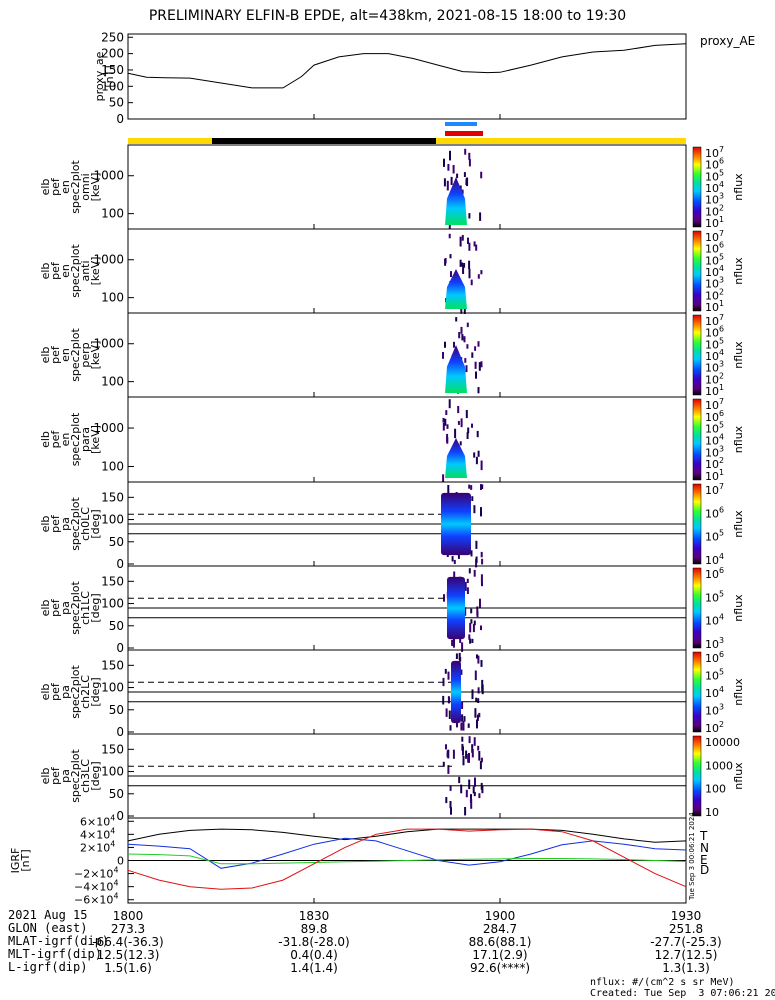 The height and width of the screenshot is (1000, 775). I want to click on spec-panel-ylabel-line: spec2plot, so click(75, 692).